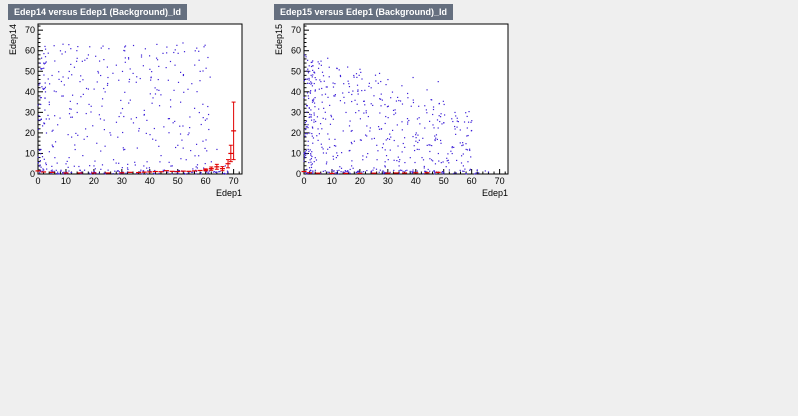  What do you see at coordinates (472, 181) in the screenshot?
I see `x-tick-label: 60` at bounding box center [472, 181].